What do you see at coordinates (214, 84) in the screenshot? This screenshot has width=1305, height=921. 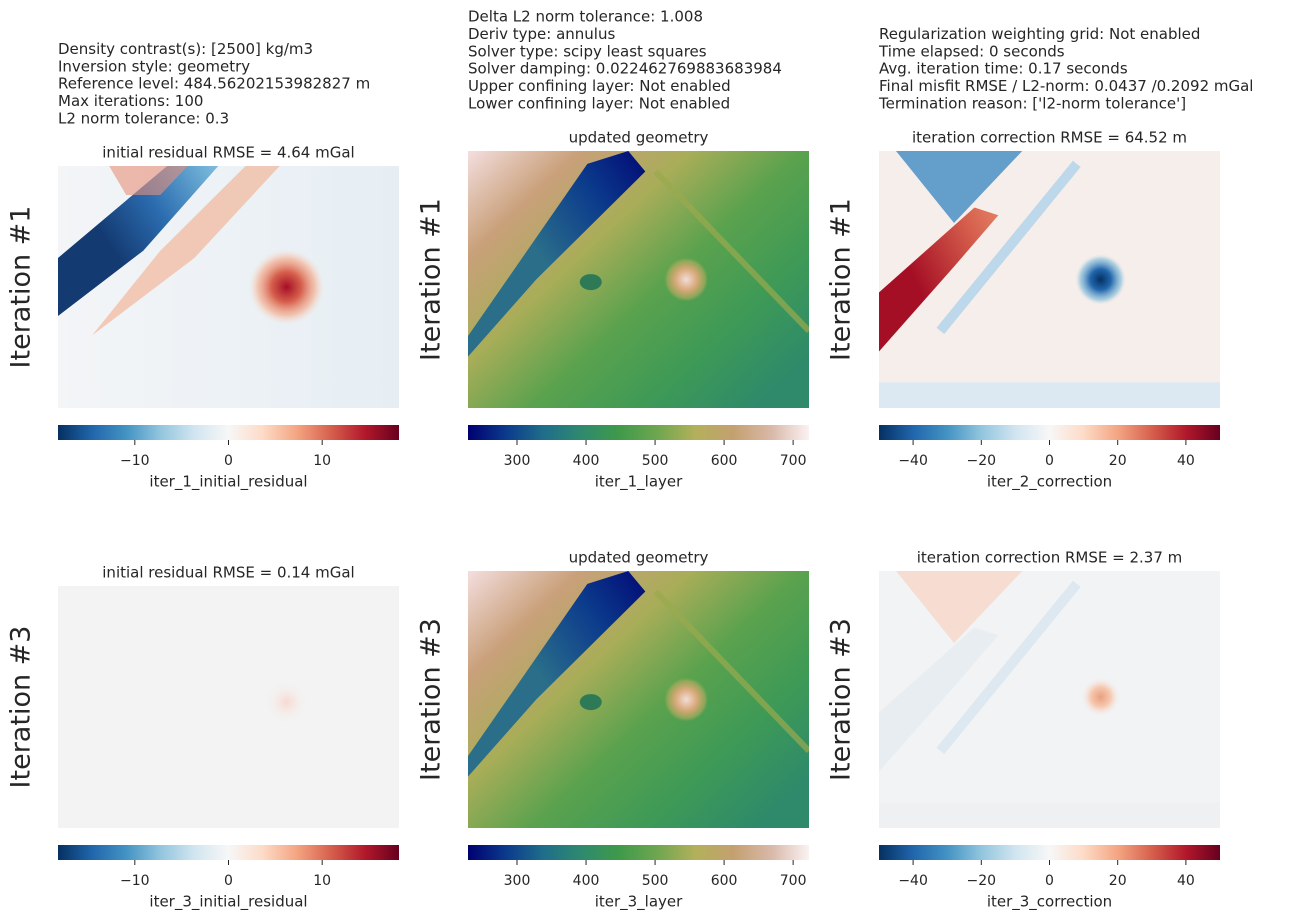 I see `info-text: Reference level: 484.56202153982827 m` at bounding box center [214, 84].